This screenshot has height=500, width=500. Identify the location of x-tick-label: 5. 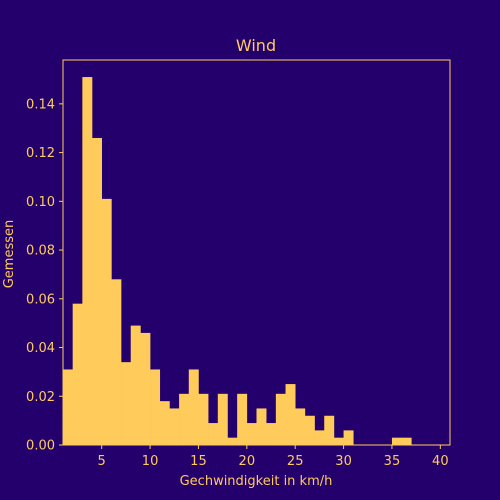
(102, 461).